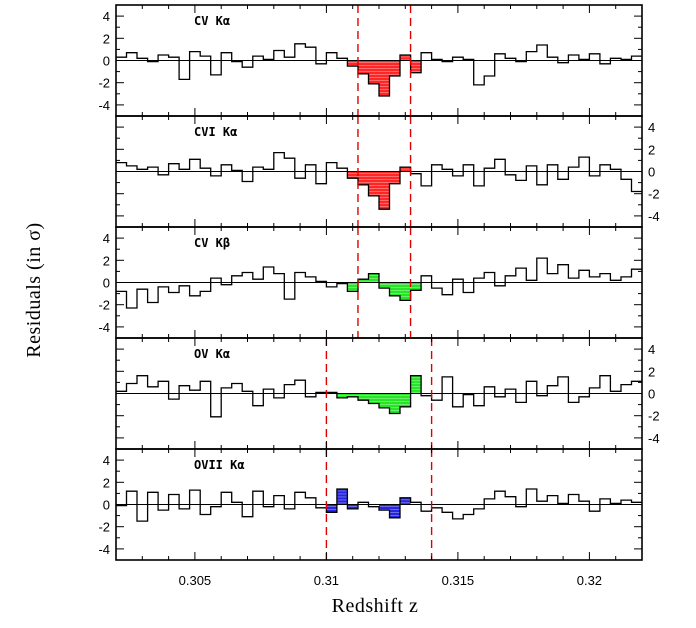 This screenshot has width=696, height=628. What do you see at coordinates (195, 580) in the screenshot?
I see `x-tick-label: 0.305` at bounding box center [195, 580].